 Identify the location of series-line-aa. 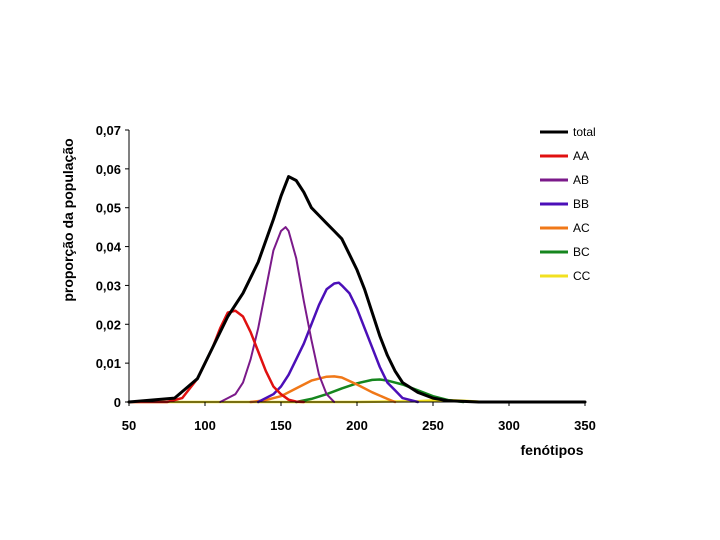
(216, 356).